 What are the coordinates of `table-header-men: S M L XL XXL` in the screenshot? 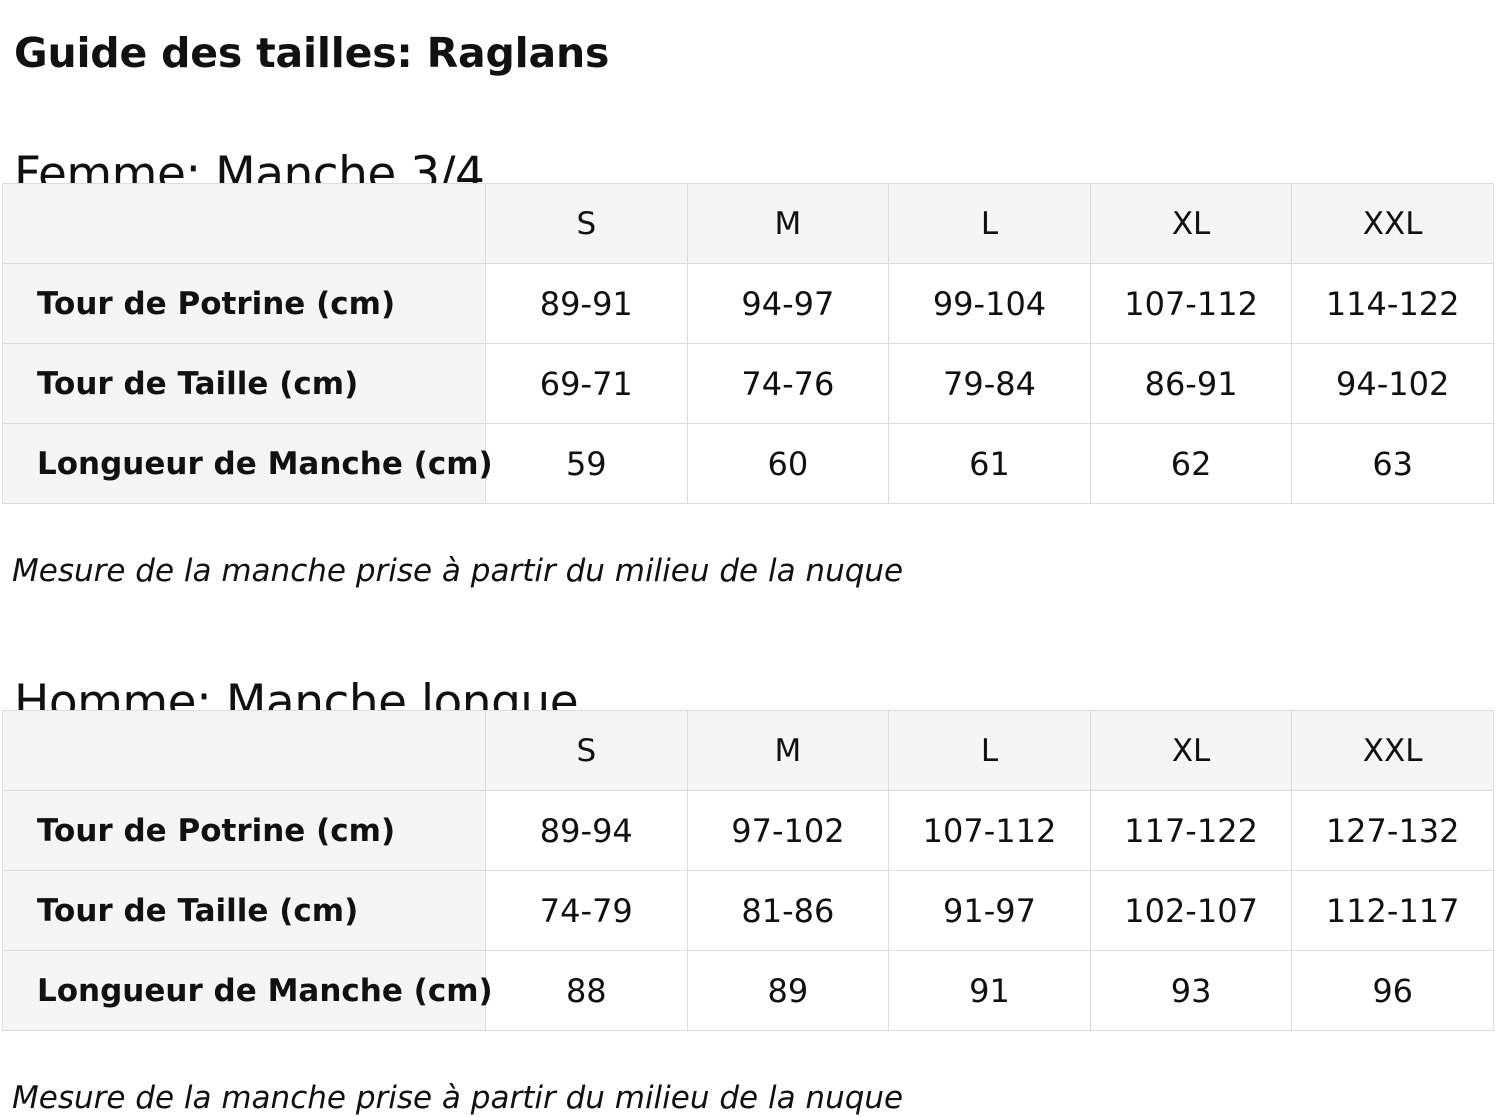 It's located at (748, 750).